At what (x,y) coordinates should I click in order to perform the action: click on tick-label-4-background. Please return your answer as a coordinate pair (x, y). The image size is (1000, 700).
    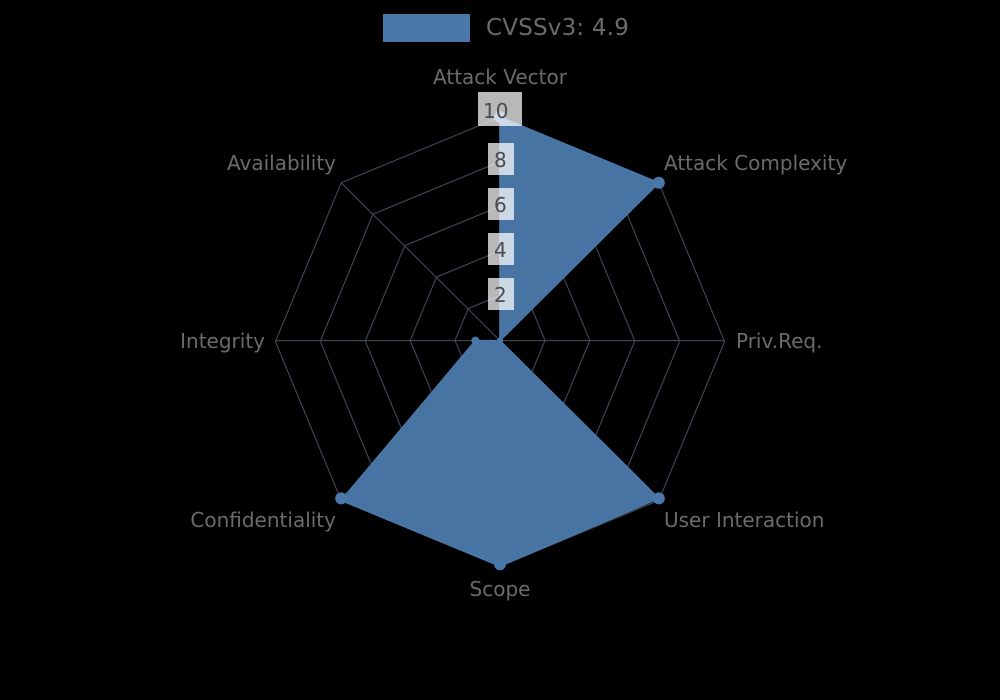
    Looking at the image, I should click on (501, 249).